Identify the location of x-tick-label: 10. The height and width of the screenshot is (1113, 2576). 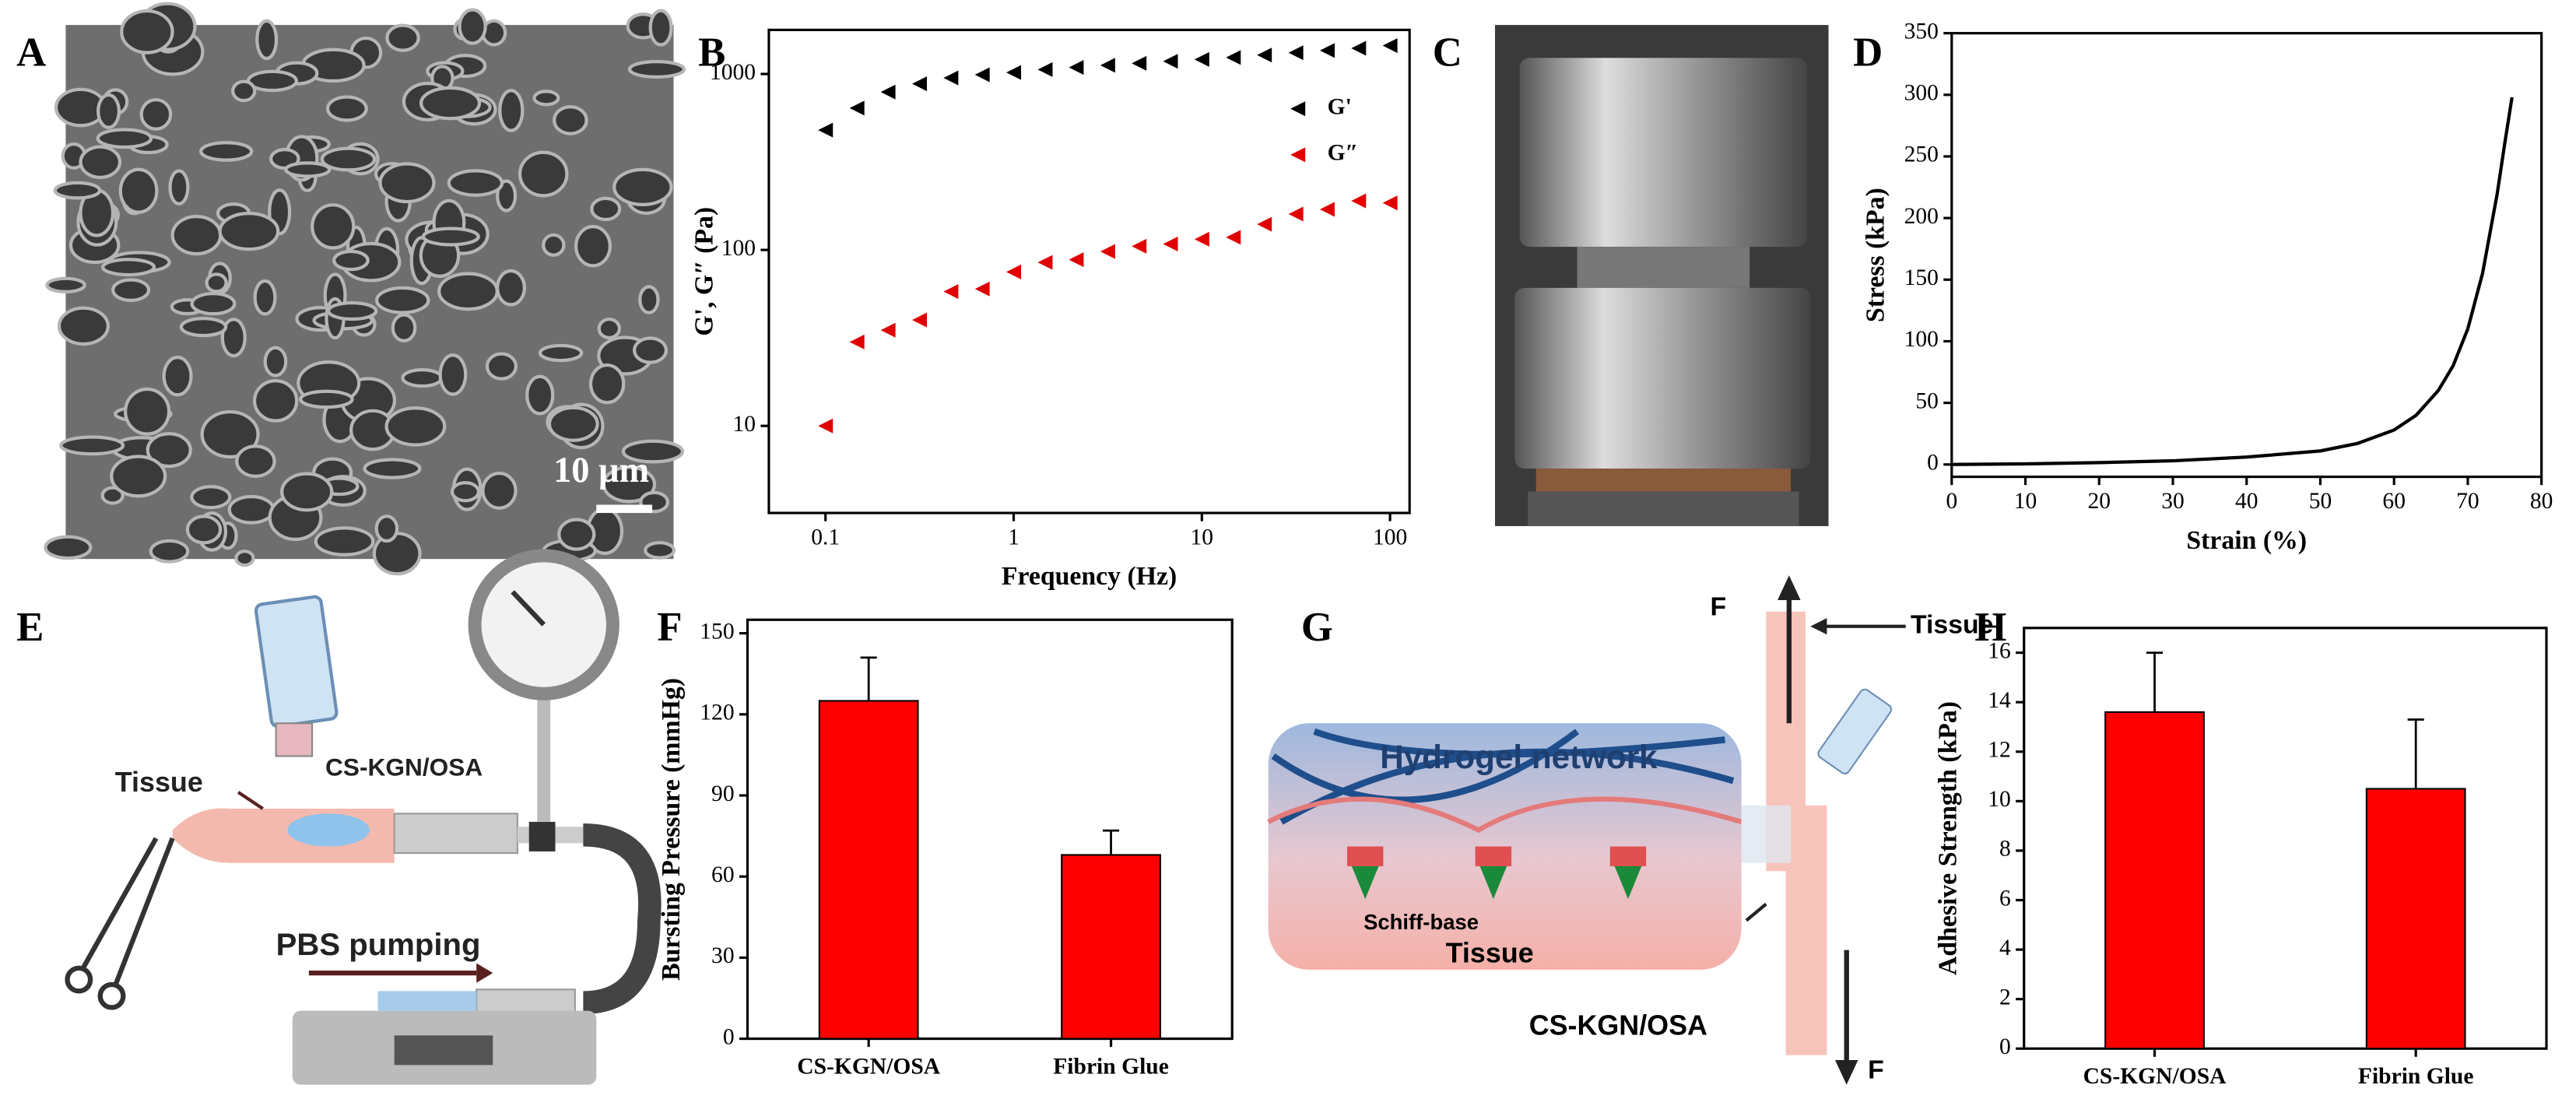
(1203, 537).